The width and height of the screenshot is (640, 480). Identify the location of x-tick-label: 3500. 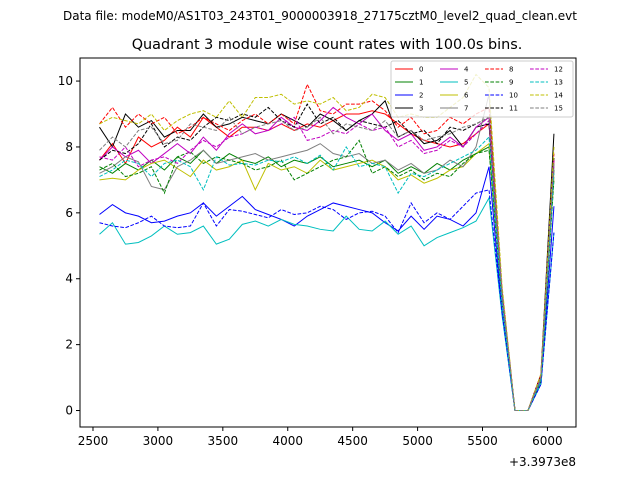
(223, 441).